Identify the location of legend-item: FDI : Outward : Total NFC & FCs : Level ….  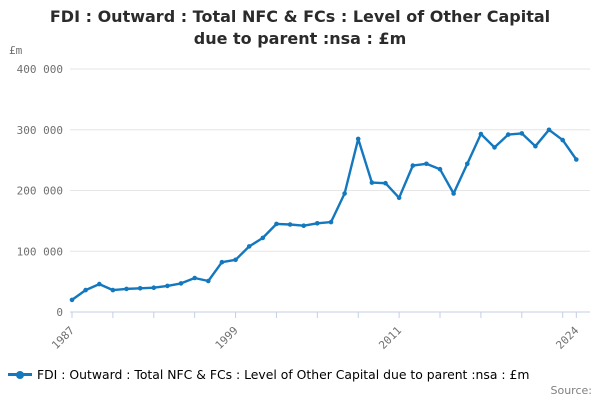
(300, 374).